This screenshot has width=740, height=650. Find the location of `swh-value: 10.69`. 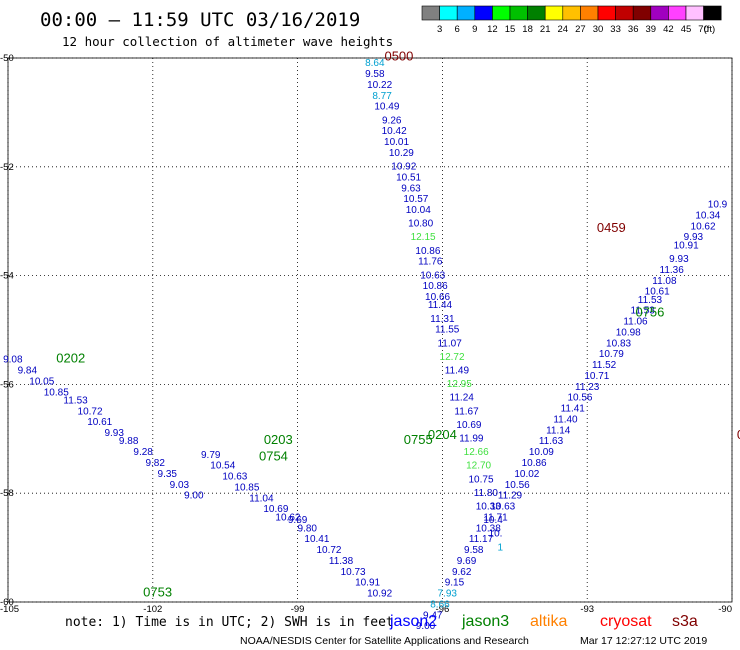

swh-value: 10.69 is located at coordinates (275, 509).